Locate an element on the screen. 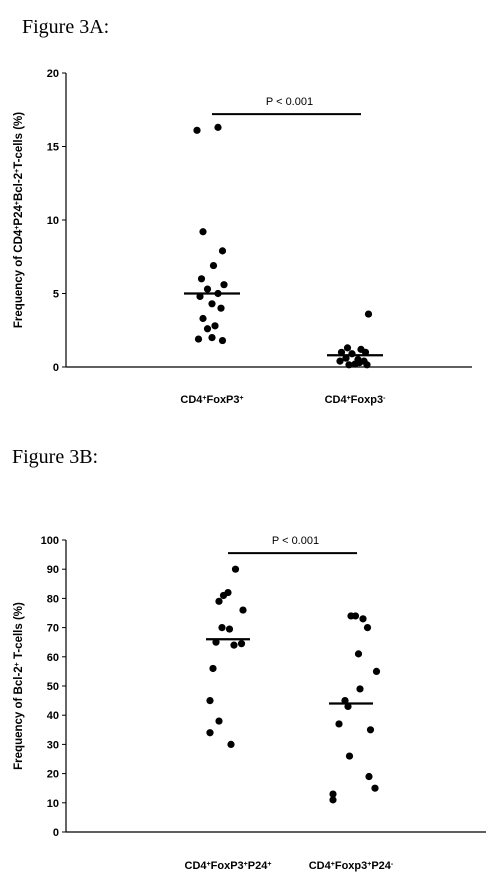 This screenshot has height=886, width=500. y-tick-label: 80 is located at coordinates (53, 599).